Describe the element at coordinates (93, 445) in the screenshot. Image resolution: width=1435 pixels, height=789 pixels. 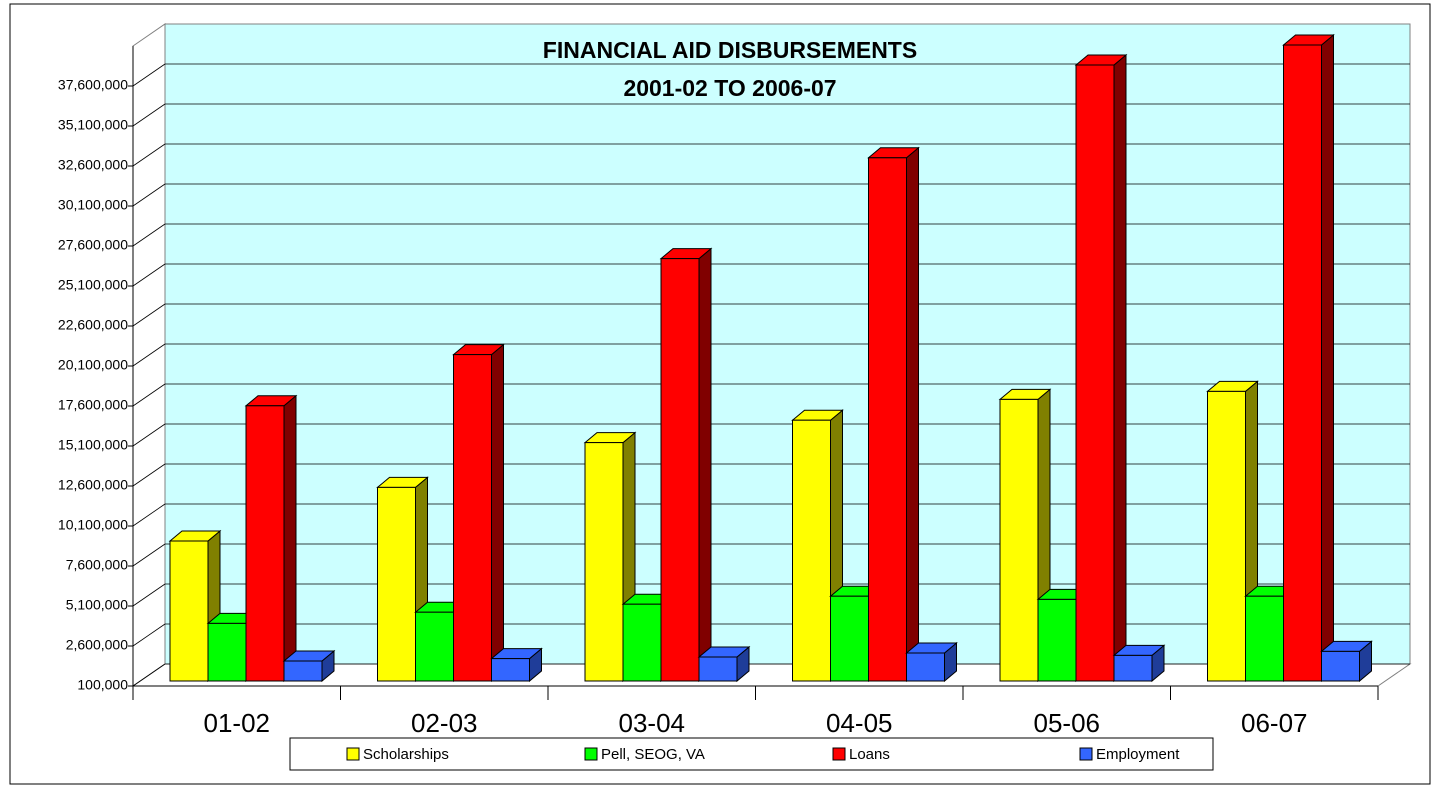
I see `y-tick-label: 15,100,000` at that location.